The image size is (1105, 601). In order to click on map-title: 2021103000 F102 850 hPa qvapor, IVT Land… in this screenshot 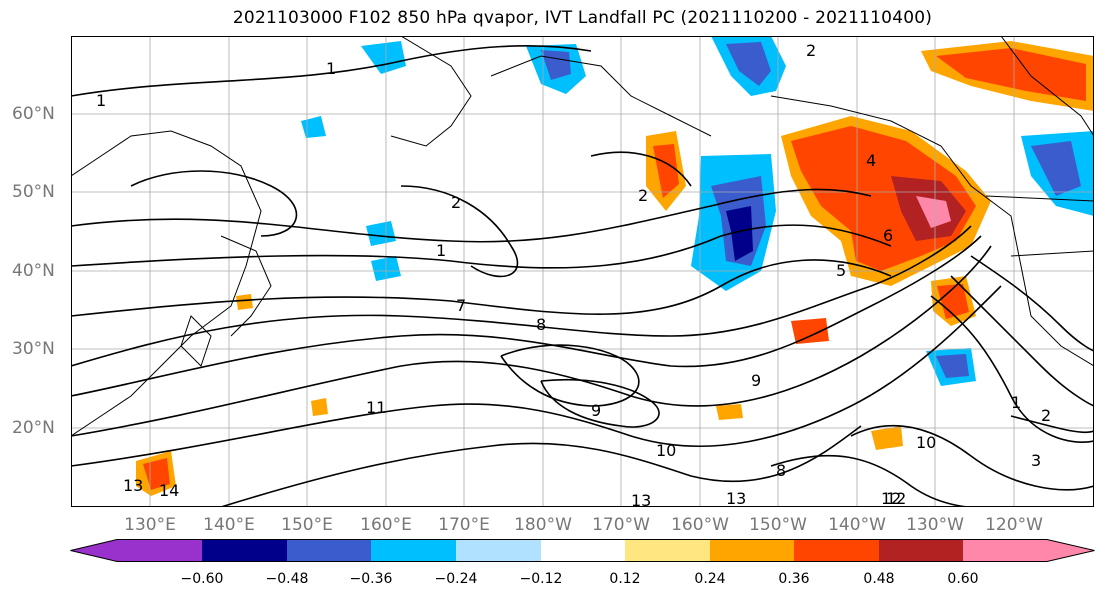, I will do `click(582, 18)`.